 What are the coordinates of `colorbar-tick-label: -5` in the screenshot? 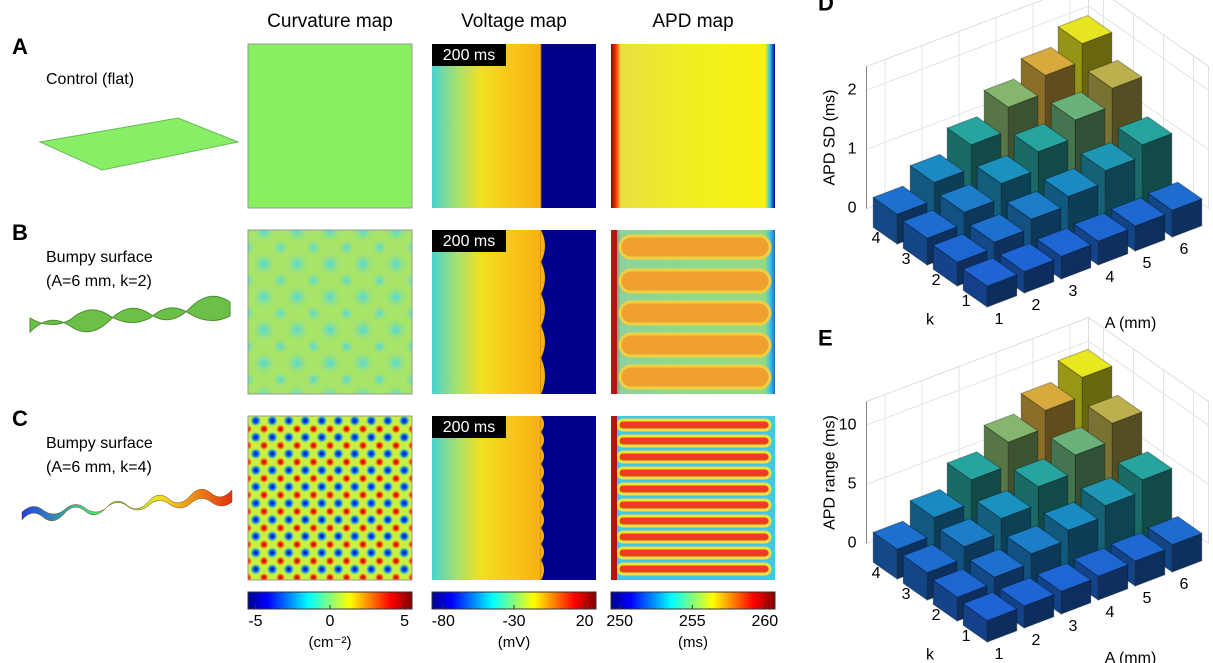 It's located at (255, 621).